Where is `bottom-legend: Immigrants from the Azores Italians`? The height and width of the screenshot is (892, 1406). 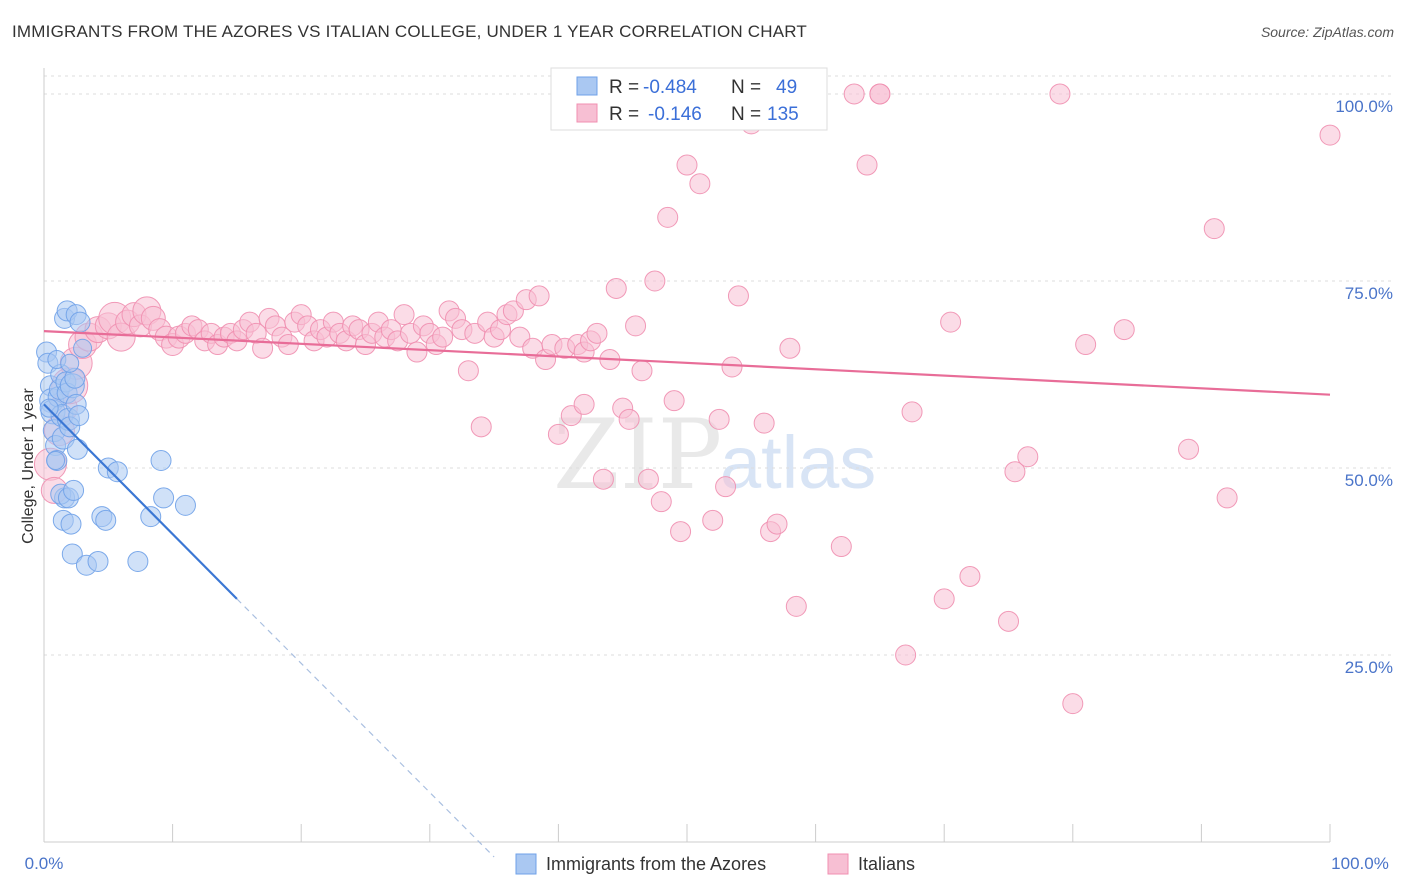
bottom-legend: Immigrants from the Azores Italians is located at coordinates (715, 864).